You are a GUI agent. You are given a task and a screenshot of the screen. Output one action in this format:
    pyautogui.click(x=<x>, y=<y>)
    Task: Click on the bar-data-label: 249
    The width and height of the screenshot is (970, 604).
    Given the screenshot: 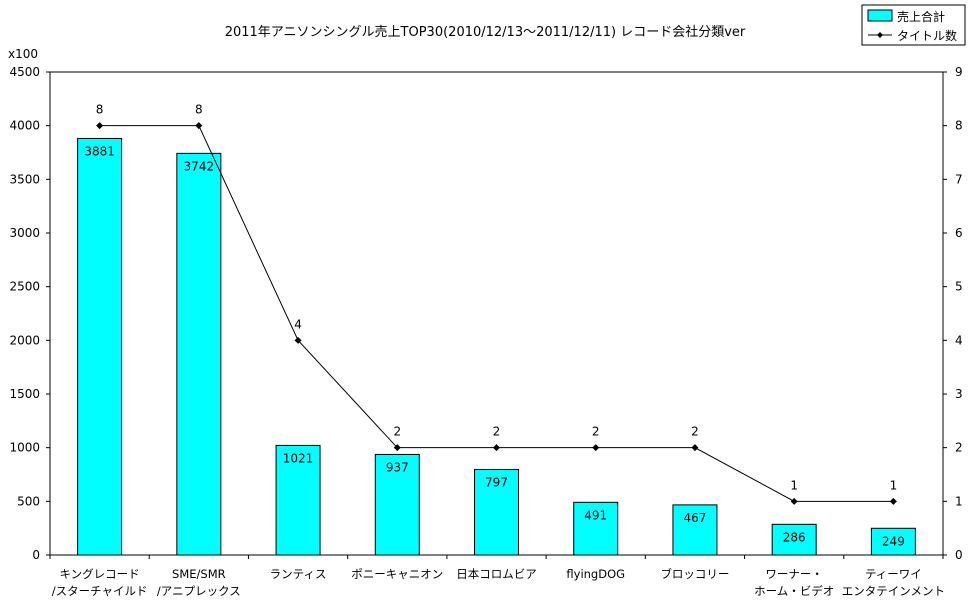 What is the action you would take?
    pyautogui.click(x=893, y=541)
    